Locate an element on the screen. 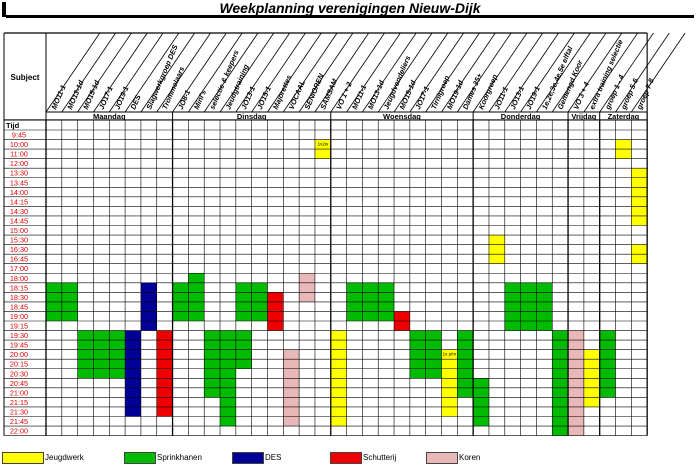 This screenshot has height=469, width=700. day-label: Maandag is located at coordinates (109, 116).